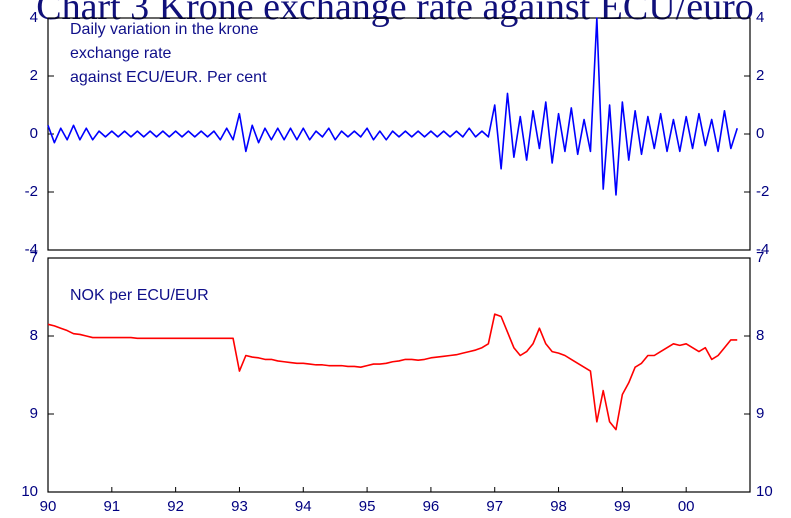 The image size is (791, 518). Describe the element at coordinates (760, 75) in the screenshot. I see `y-tick-label-right: 2` at that location.